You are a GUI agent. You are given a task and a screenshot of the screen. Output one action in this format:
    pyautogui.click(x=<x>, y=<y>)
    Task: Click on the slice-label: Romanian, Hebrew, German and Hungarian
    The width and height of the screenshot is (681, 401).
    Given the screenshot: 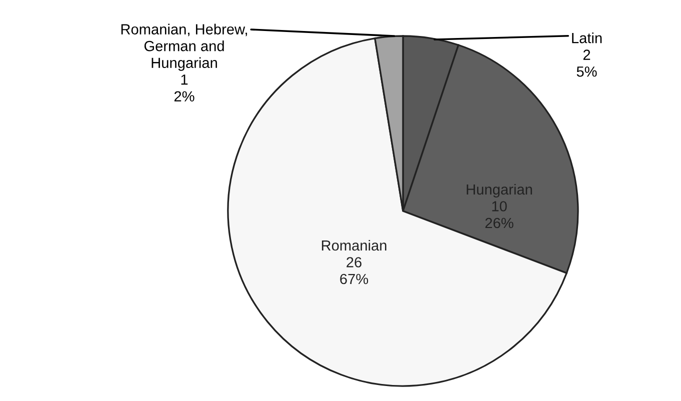 What is the action you would take?
    pyautogui.click(x=184, y=47)
    